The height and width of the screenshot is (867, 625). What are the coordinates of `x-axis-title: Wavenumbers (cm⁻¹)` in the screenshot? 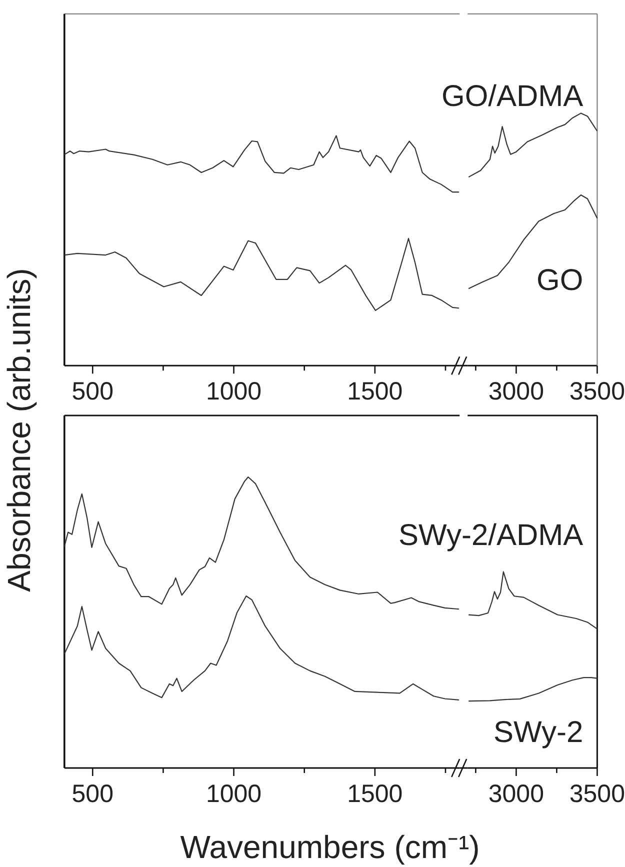 It's located at (330, 847).